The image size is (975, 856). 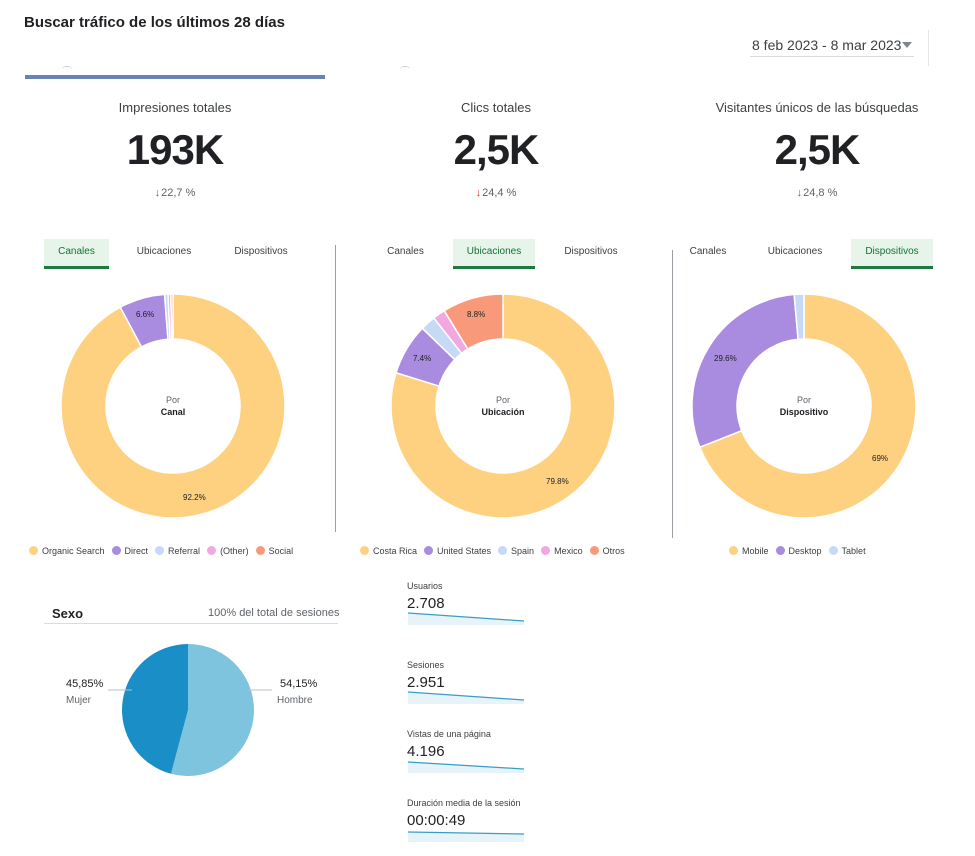 What do you see at coordinates (745, 371) in the screenshot?
I see `donut-slice-desktop` at bounding box center [745, 371].